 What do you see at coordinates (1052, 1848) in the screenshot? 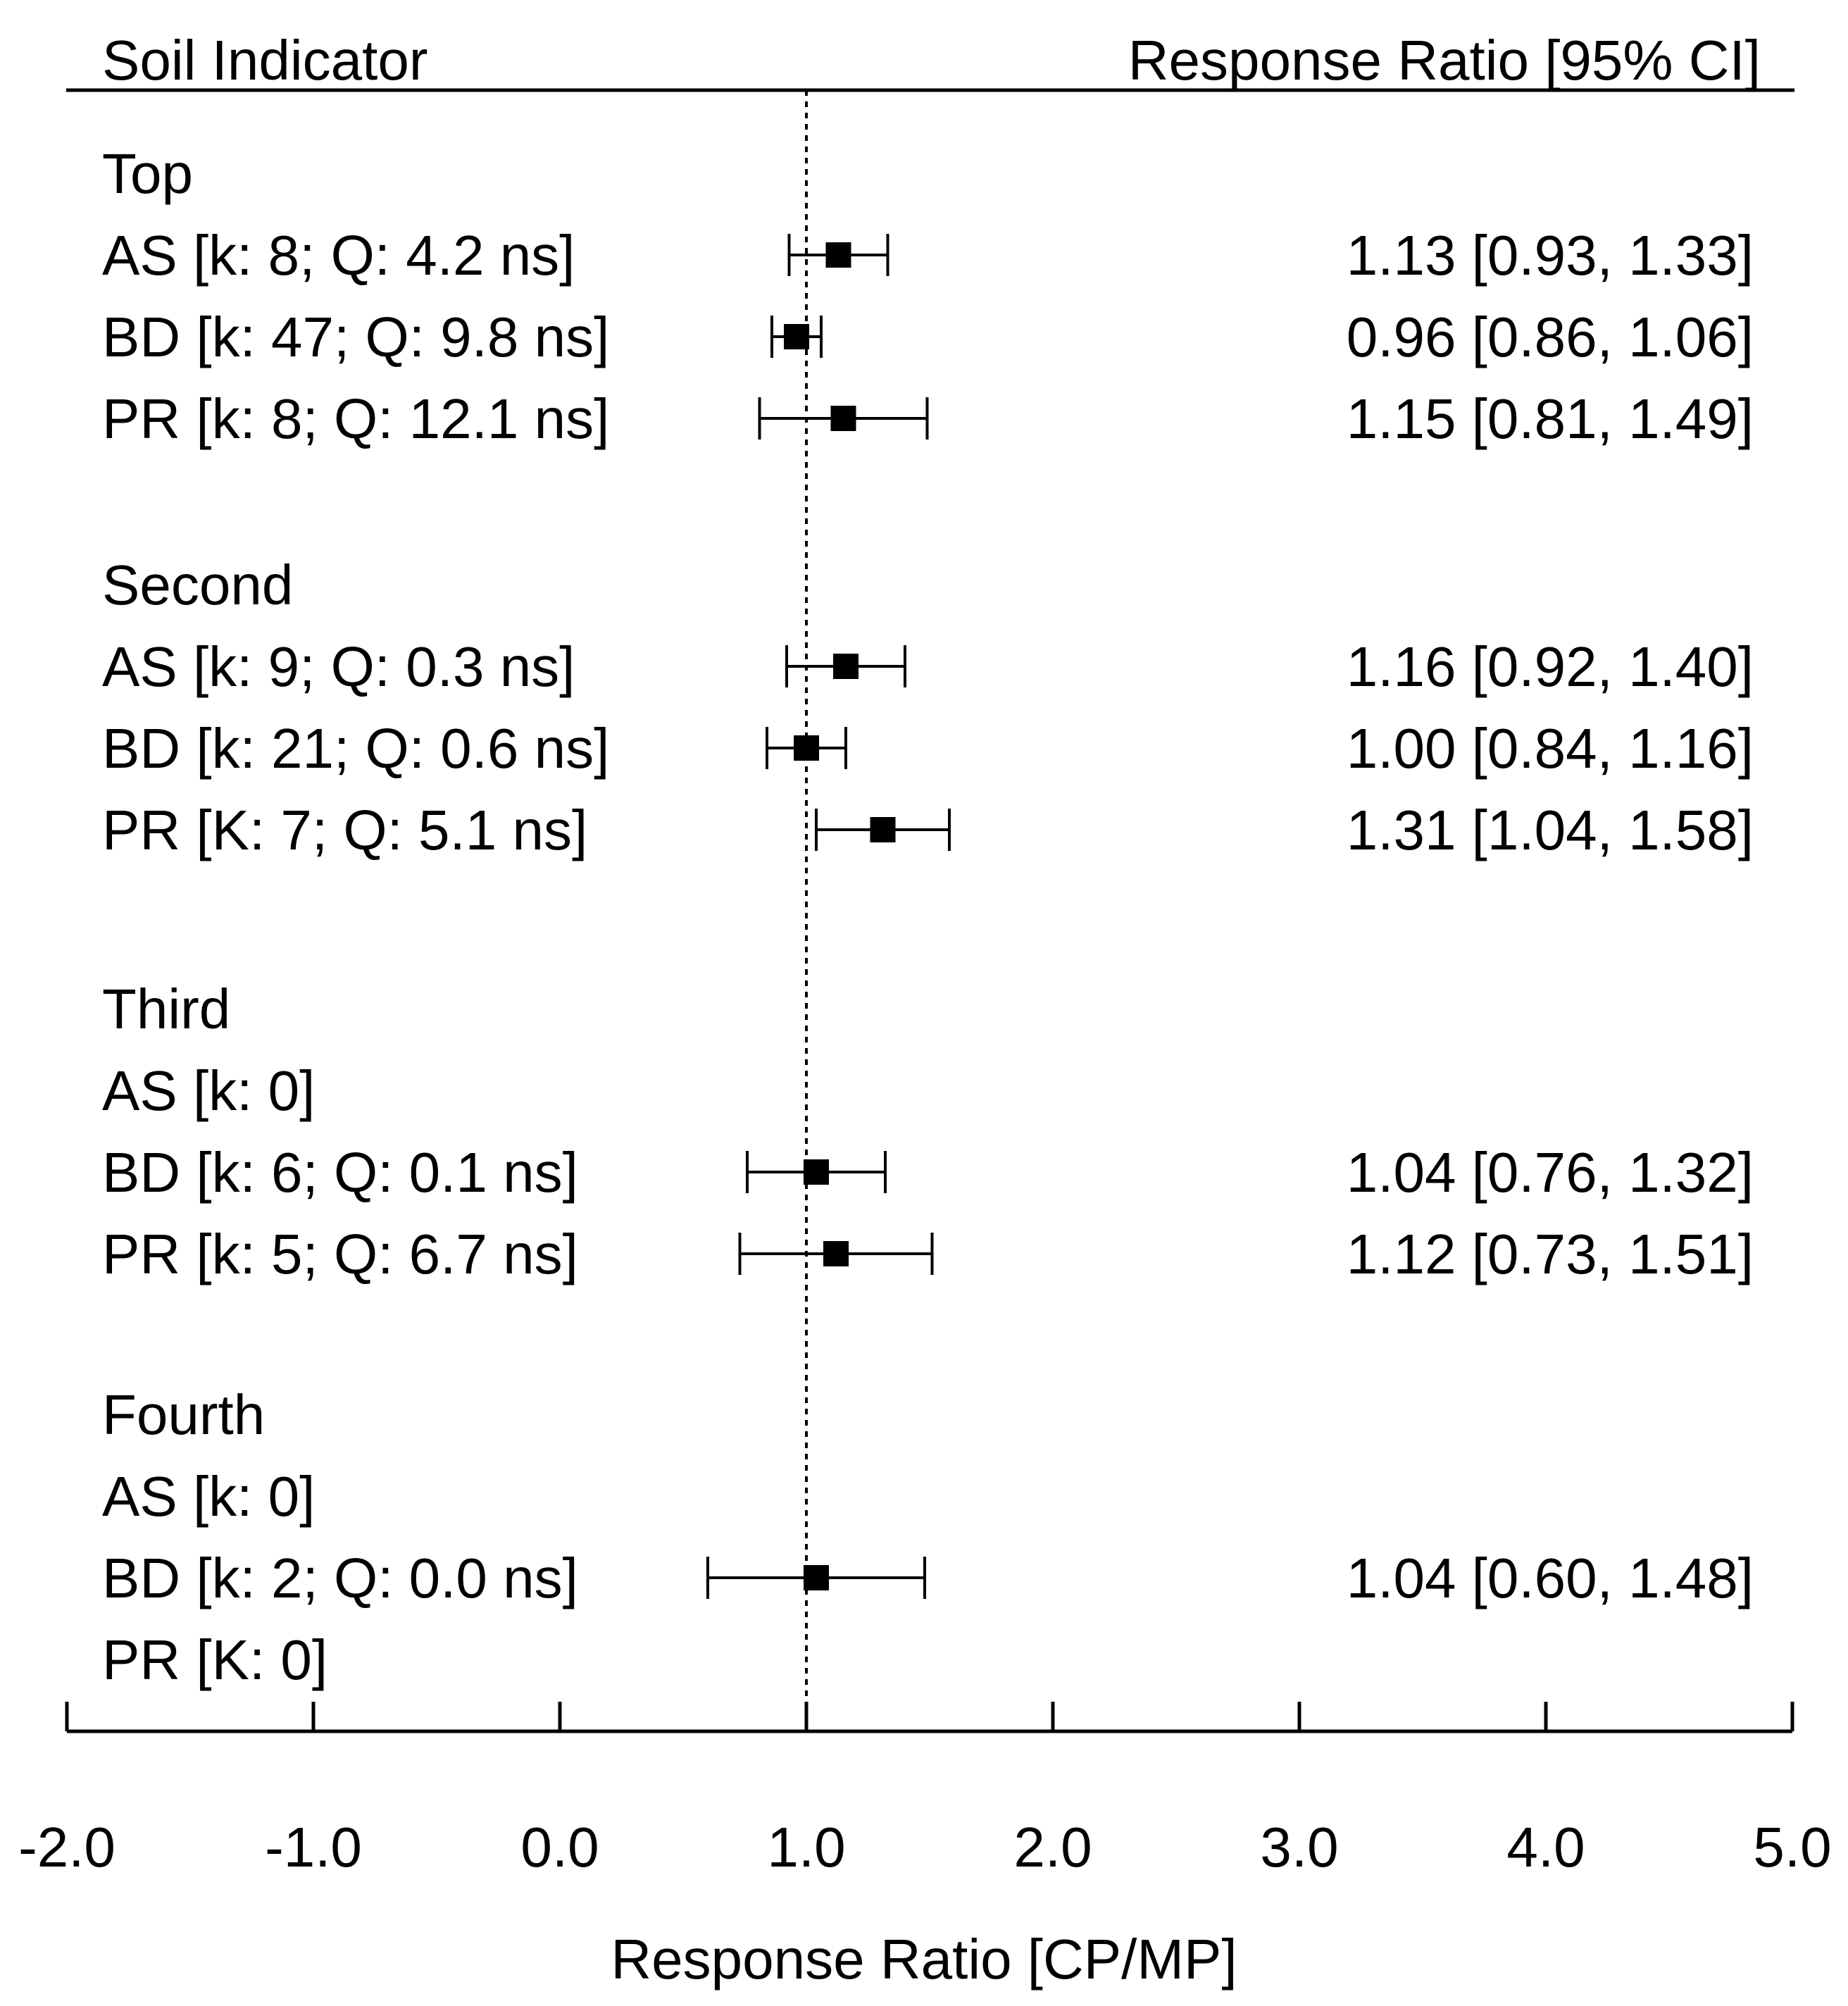
I see `x-tick-label: 2.0` at bounding box center [1052, 1848].